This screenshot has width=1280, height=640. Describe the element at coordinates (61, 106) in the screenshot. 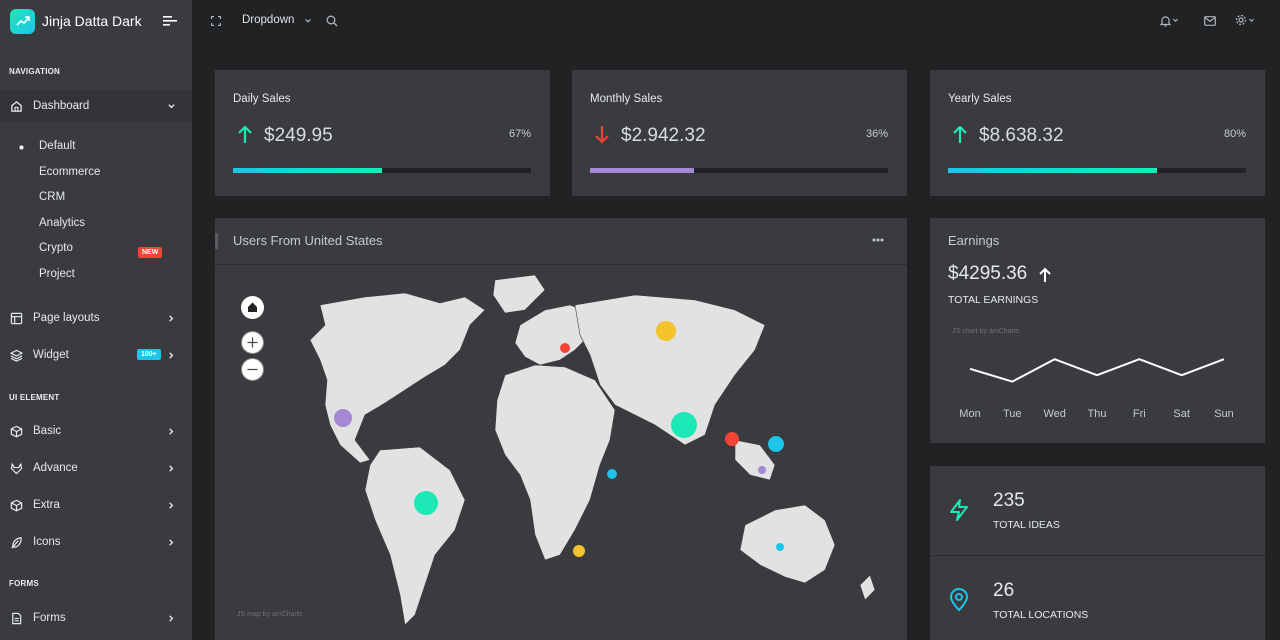

I see `sidebar-item-label: Dashboard` at that location.